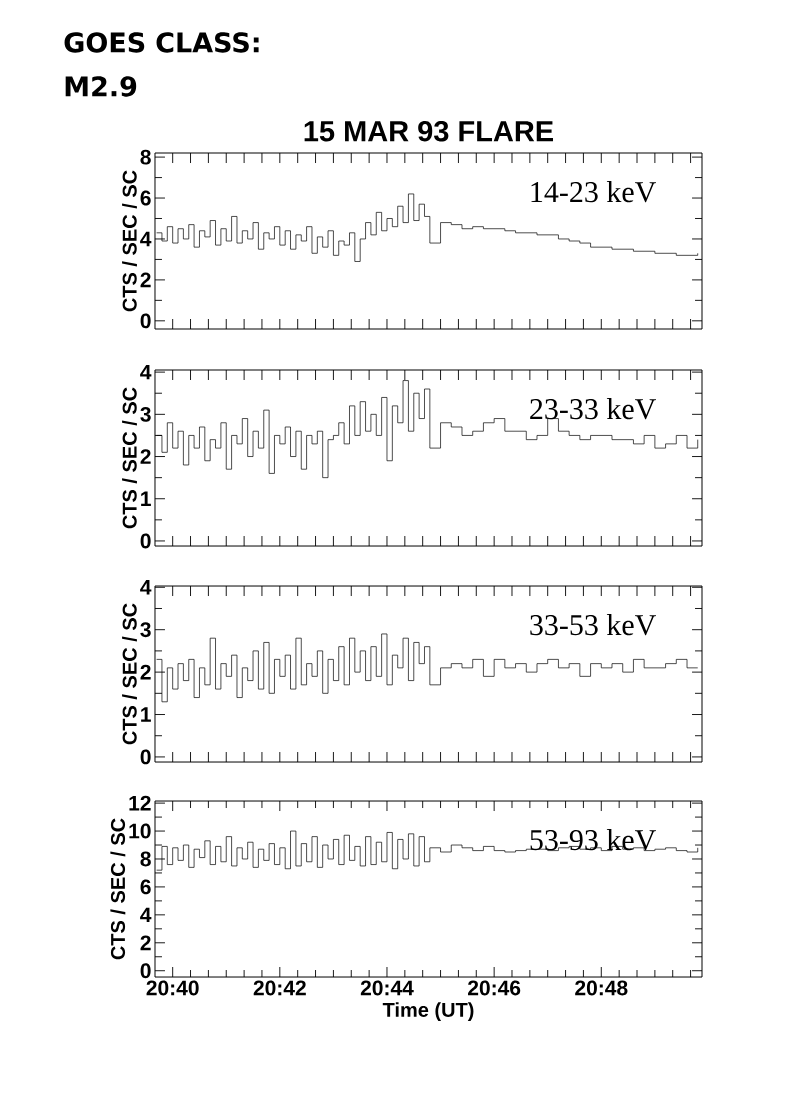 Image resolution: width=790 pixels, height=1118 pixels. Describe the element at coordinates (428, 1011) in the screenshot. I see `x-axis-title: Time (UT)` at that location.